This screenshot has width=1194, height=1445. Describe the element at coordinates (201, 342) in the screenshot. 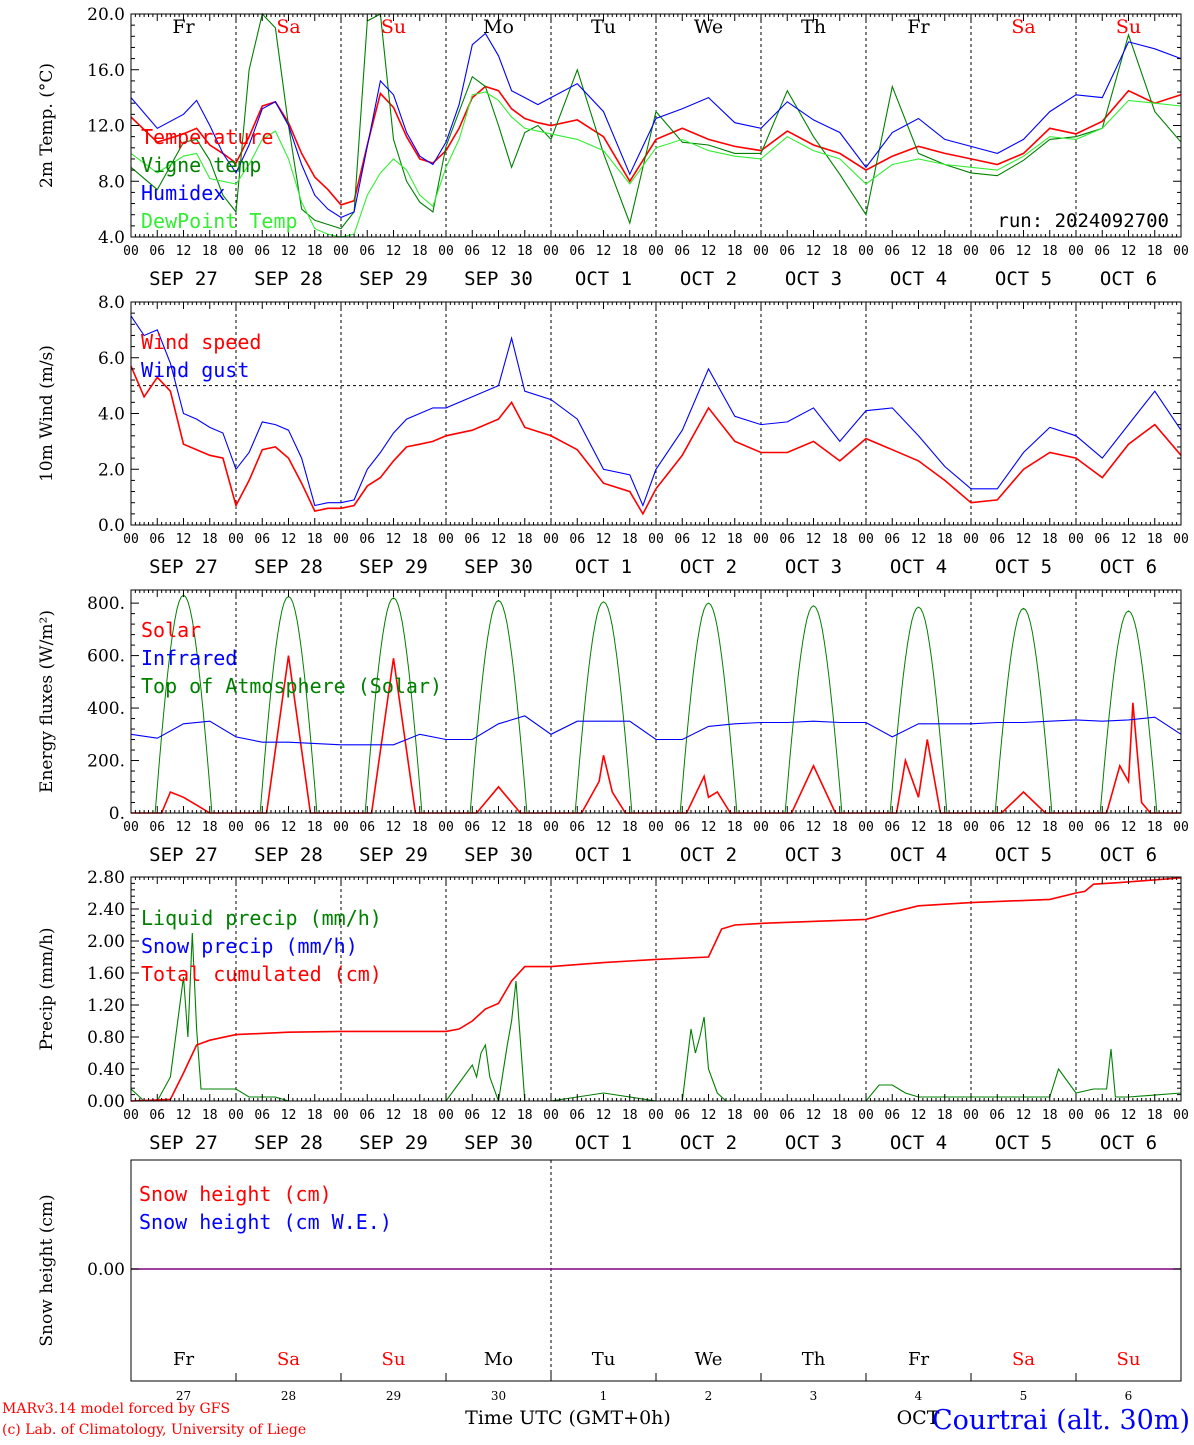

I see `legend-wind-speed: Wind speed` at that location.